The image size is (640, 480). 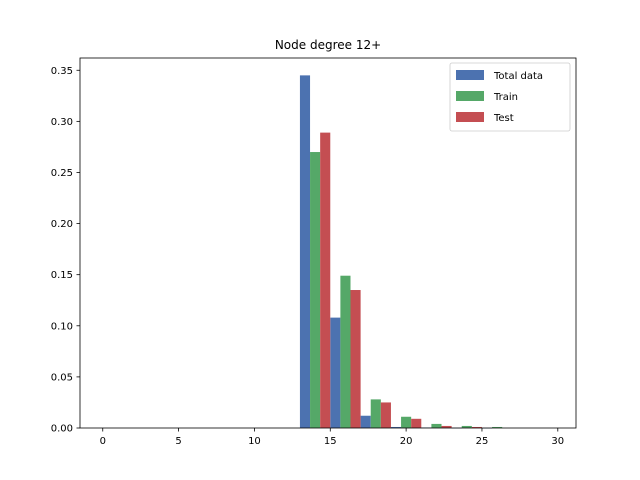 I want to click on y-tick-label: 0.05, so click(x=62, y=377).